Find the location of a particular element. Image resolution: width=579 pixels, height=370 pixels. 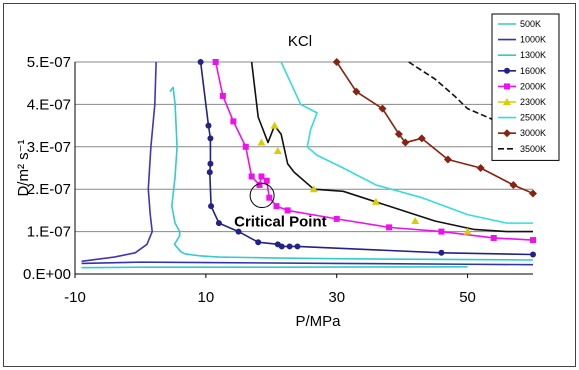

legend-item: 1300K is located at coordinates (522, 55).